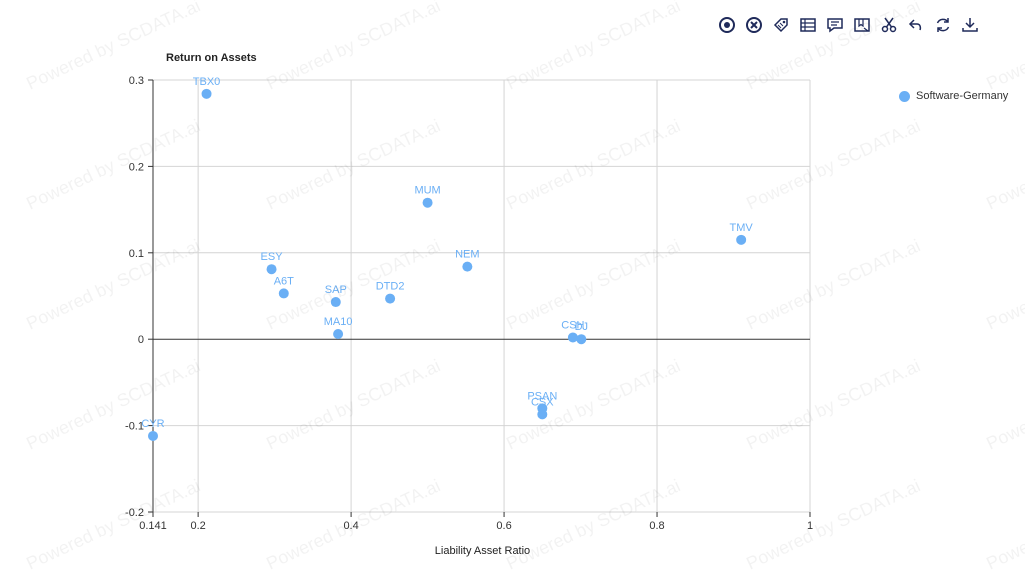  What do you see at coordinates (904, 96) in the screenshot?
I see `legend-marker` at bounding box center [904, 96].